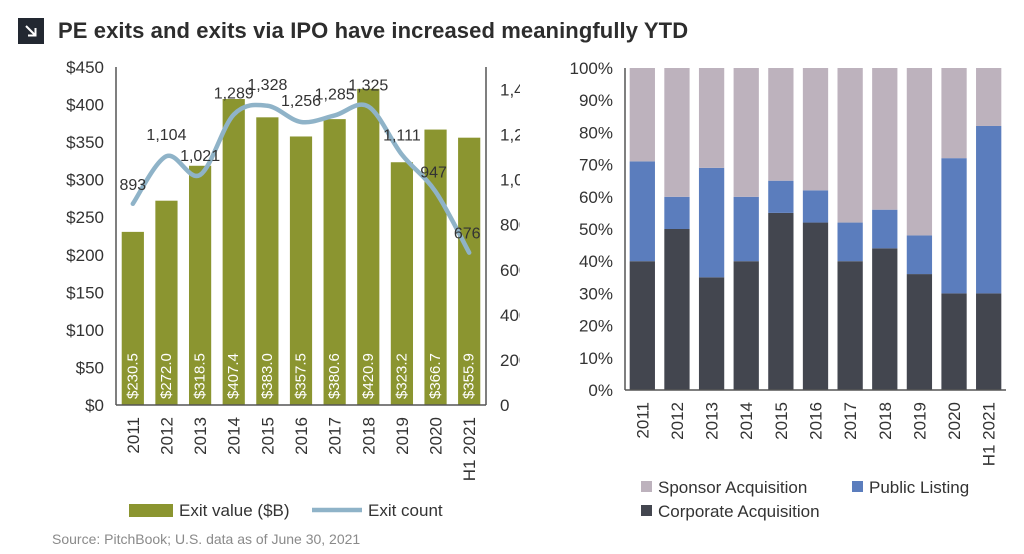 Image resolution: width=1024 pixels, height=554 pixels. Describe the element at coordinates (402, 136) in the screenshot. I see `exit-count-data-label: 1,111` at that location.